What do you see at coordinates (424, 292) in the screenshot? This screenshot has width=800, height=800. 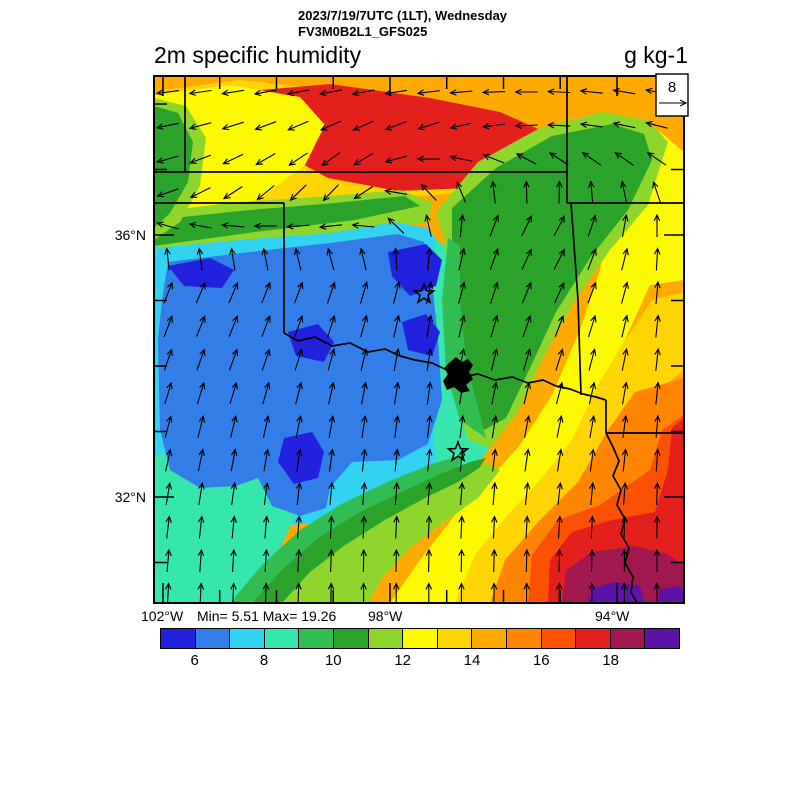 I see `star-marker` at bounding box center [424, 292].